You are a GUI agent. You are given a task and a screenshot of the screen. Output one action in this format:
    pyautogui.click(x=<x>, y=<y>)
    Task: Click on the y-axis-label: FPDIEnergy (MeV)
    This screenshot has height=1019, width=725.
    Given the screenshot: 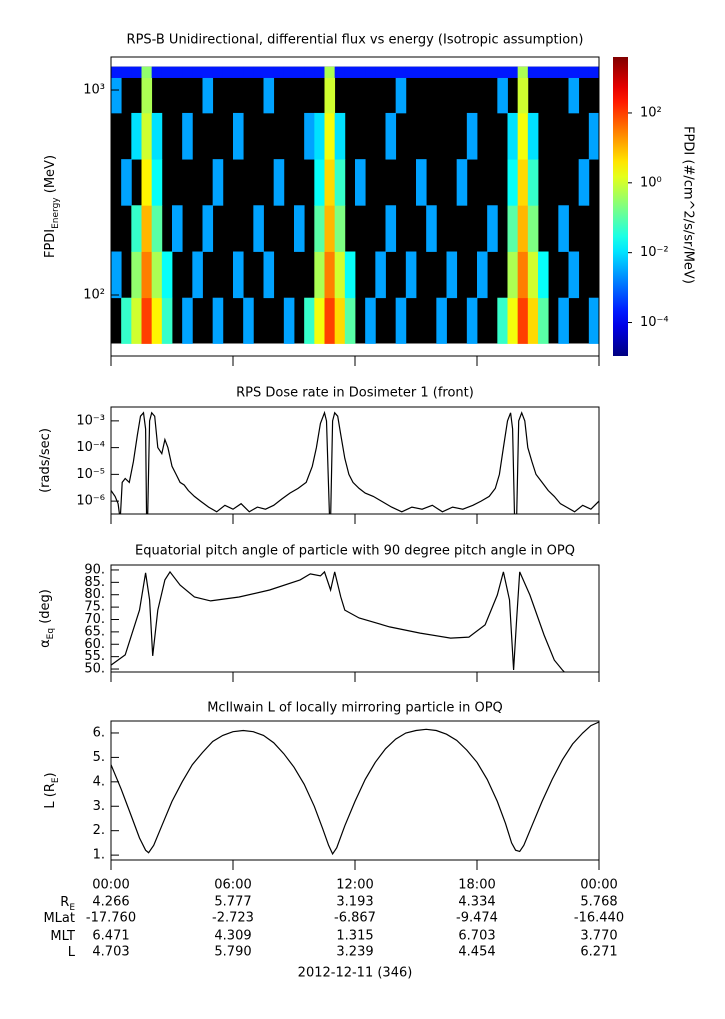 What is the action you would take?
    pyautogui.click(x=52, y=206)
    